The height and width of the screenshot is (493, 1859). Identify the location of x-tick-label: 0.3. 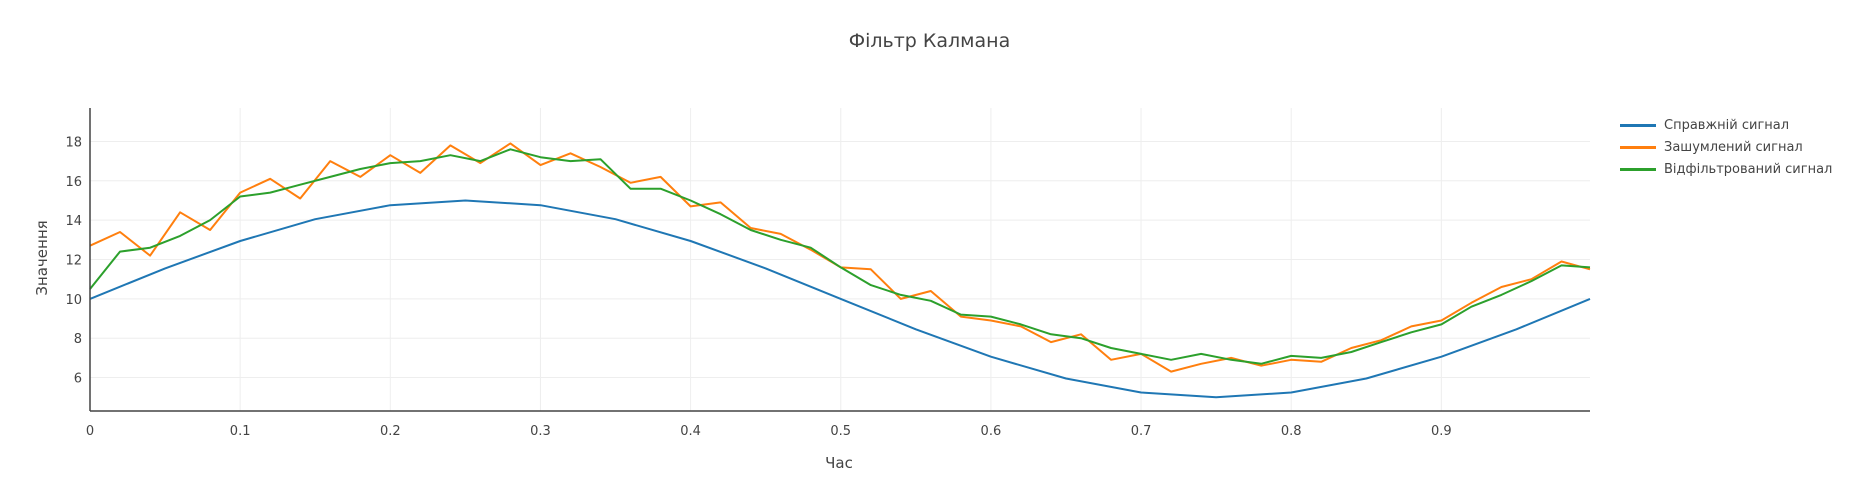
(540, 431).